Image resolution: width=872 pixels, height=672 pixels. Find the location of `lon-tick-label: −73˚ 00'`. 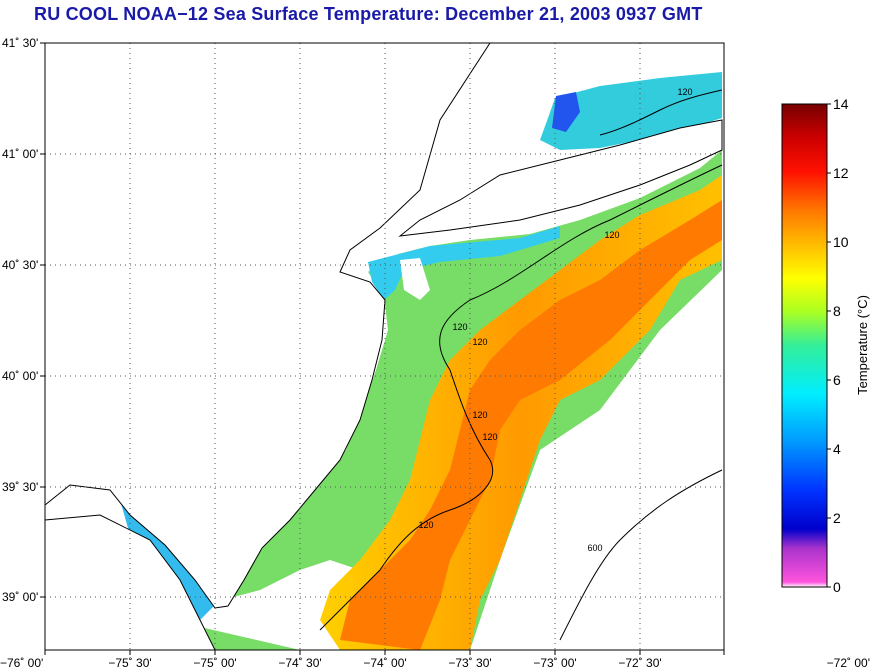

lon-tick-label: −73˚ 00' is located at coordinates (554, 663).